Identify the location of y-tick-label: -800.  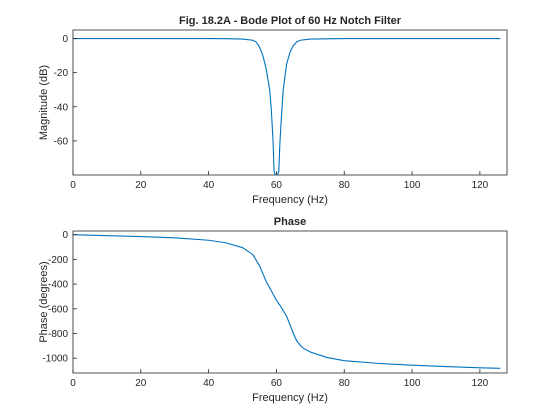
(58, 334).